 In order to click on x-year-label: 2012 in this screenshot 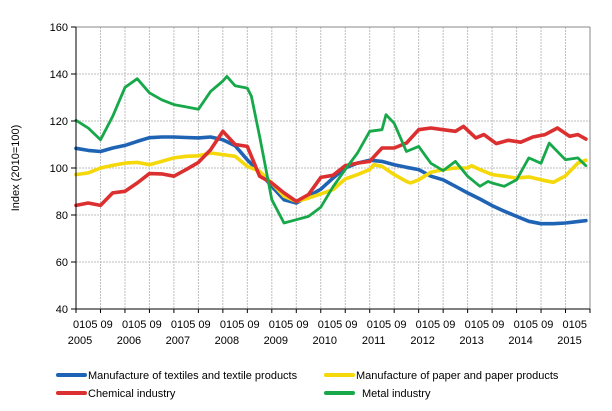, I will do `click(422, 341)`.